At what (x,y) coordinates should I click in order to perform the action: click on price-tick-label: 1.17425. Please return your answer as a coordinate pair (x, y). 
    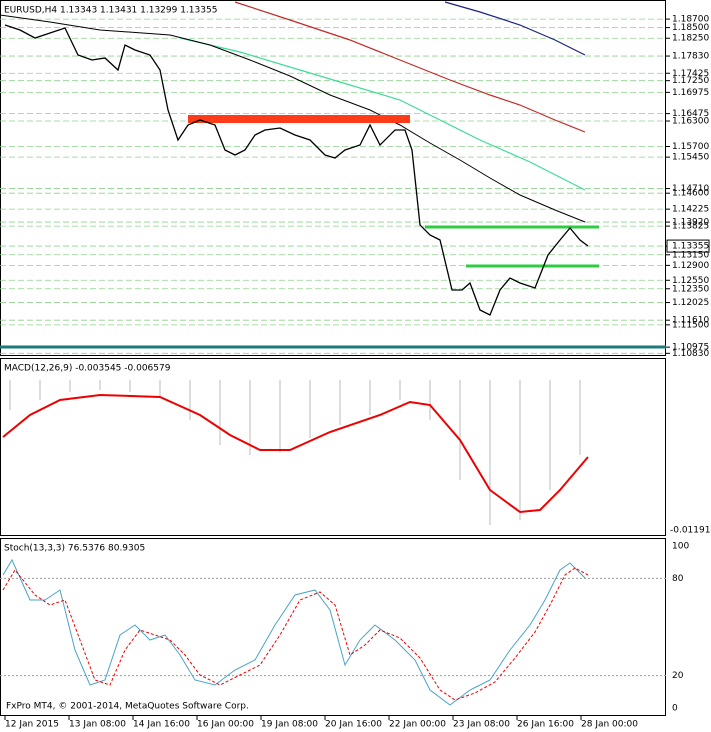
    Looking at the image, I should click on (690, 74).